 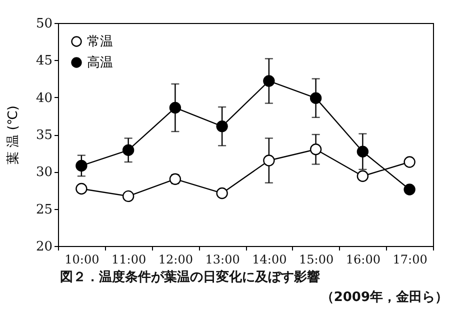 What do you see at coordinates (44, 247) in the screenshot?
I see `y-tick-label: 20` at bounding box center [44, 247].